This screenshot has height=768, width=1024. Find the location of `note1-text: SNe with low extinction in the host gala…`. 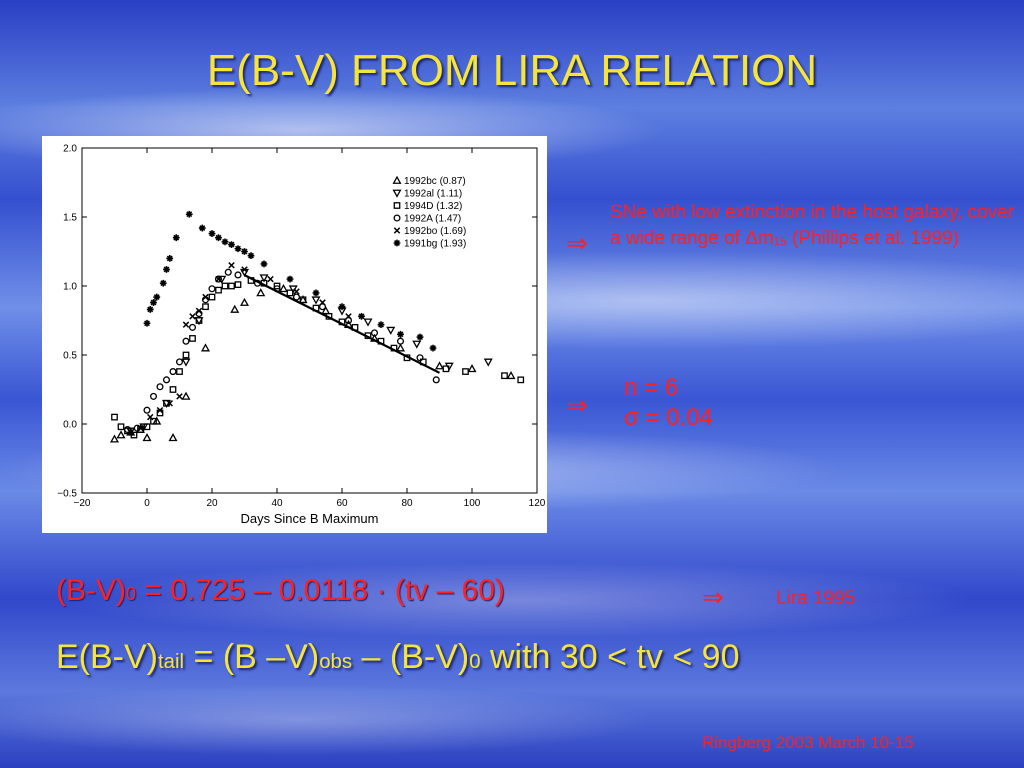

note1-text: SNe with low extinction in the host gala… is located at coordinates (812, 225).